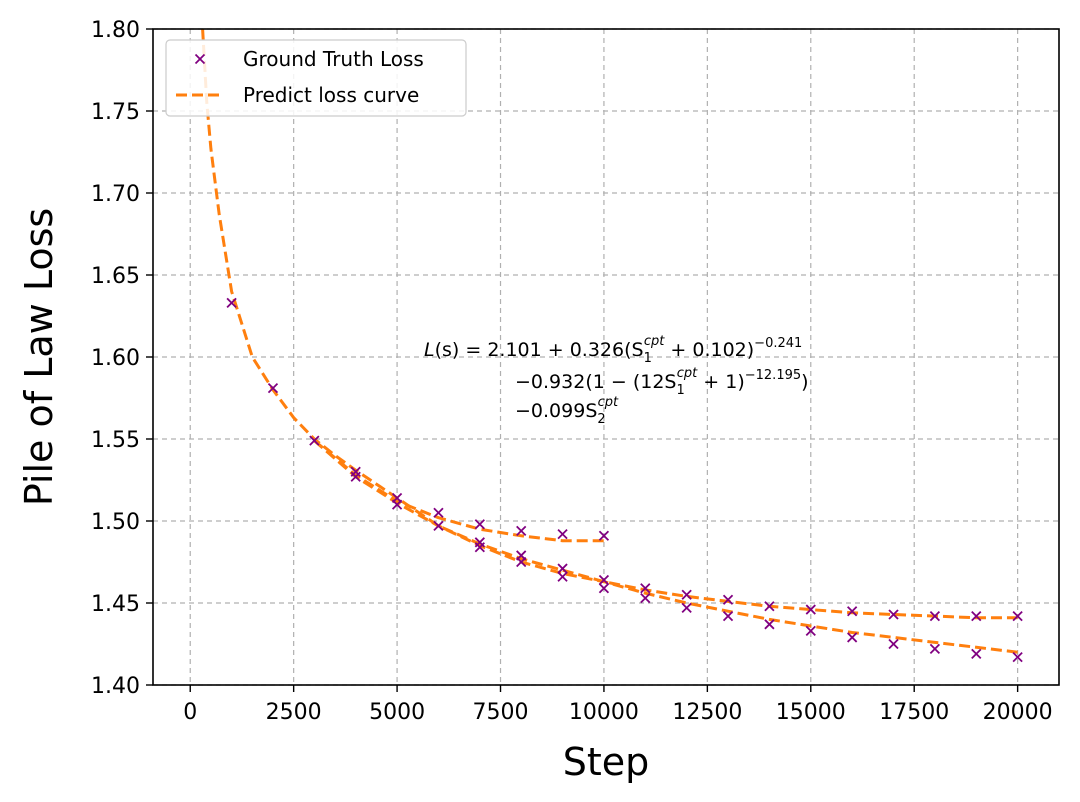 This screenshot has height=802, width=1080. What do you see at coordinates (778, 343) in the screenshot?
I see `eq1-part-5: −0.241` at bounding box center [778, 343].